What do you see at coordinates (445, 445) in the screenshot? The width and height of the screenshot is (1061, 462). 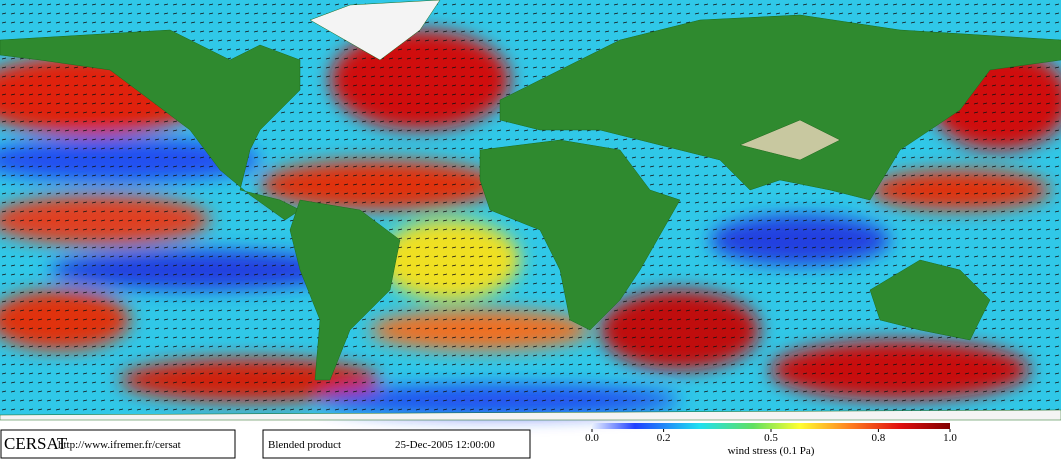 I see `date: 25-Dec-2005 12:00:00` at bounding box center [445, 445].